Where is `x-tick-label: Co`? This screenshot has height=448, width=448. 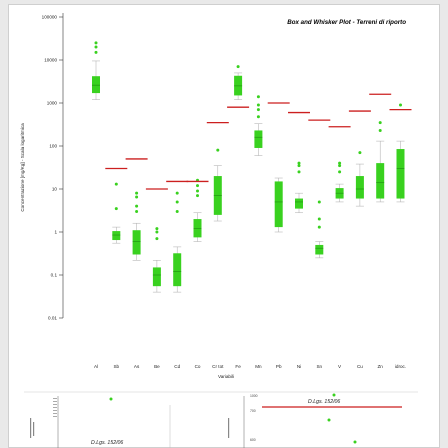
x-tick-label: Co is located at coordinates (198, 366).